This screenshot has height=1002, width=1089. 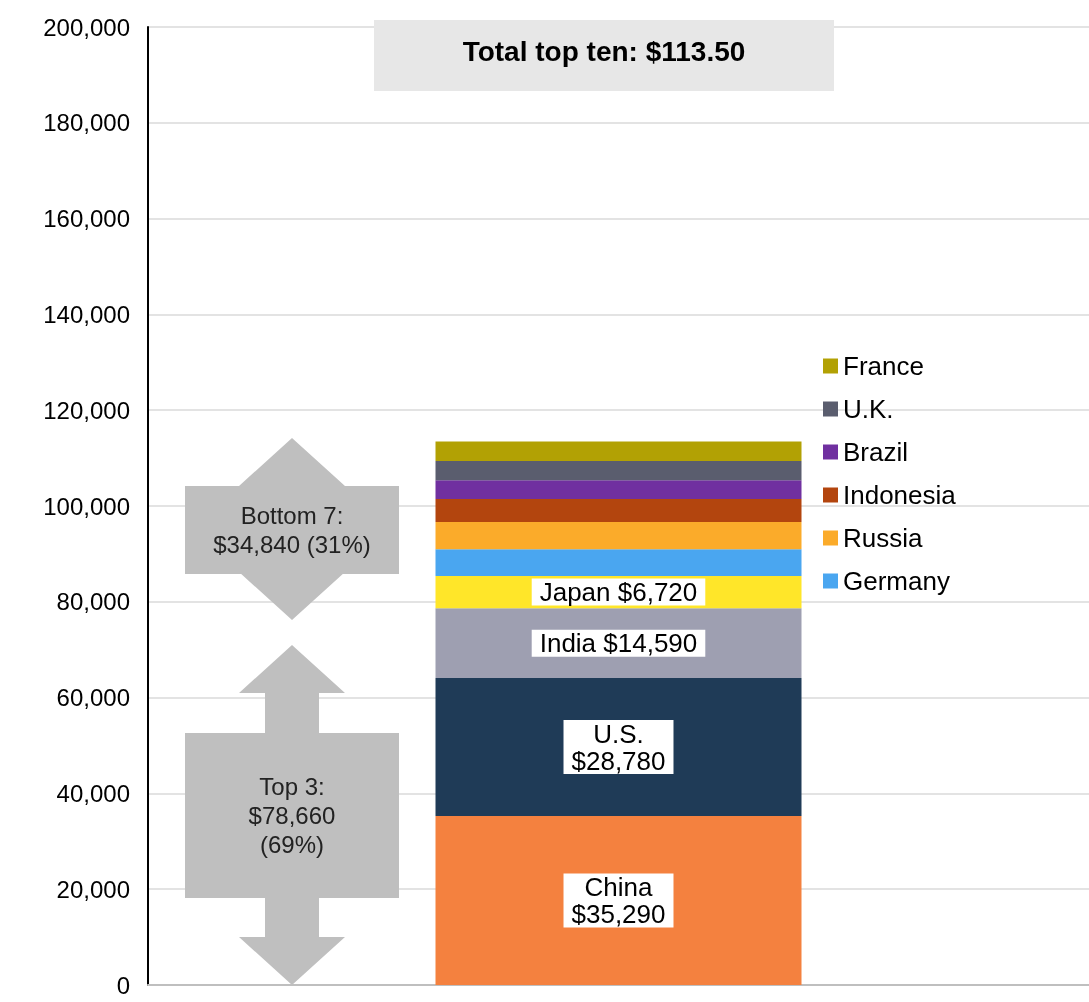 What do you see at coordinates (896, 581) in the screenshot?
I see `legend-label: Germany` at bounding box center [896, 581].